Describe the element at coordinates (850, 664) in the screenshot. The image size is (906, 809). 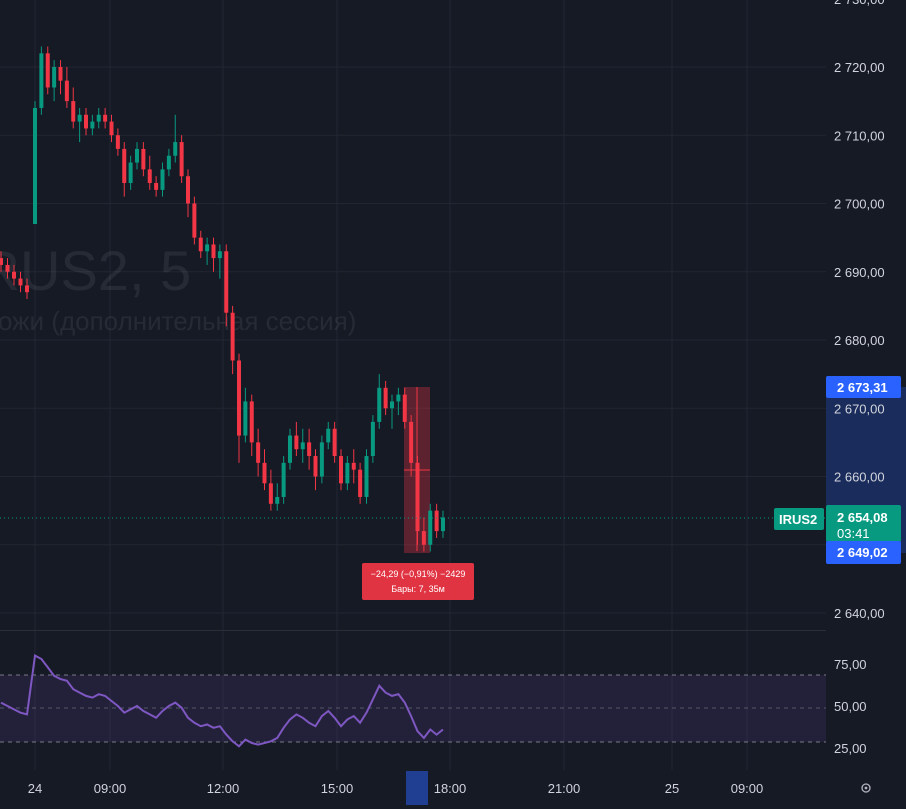
I see `rsi-tick-label: 75,00` at that location.